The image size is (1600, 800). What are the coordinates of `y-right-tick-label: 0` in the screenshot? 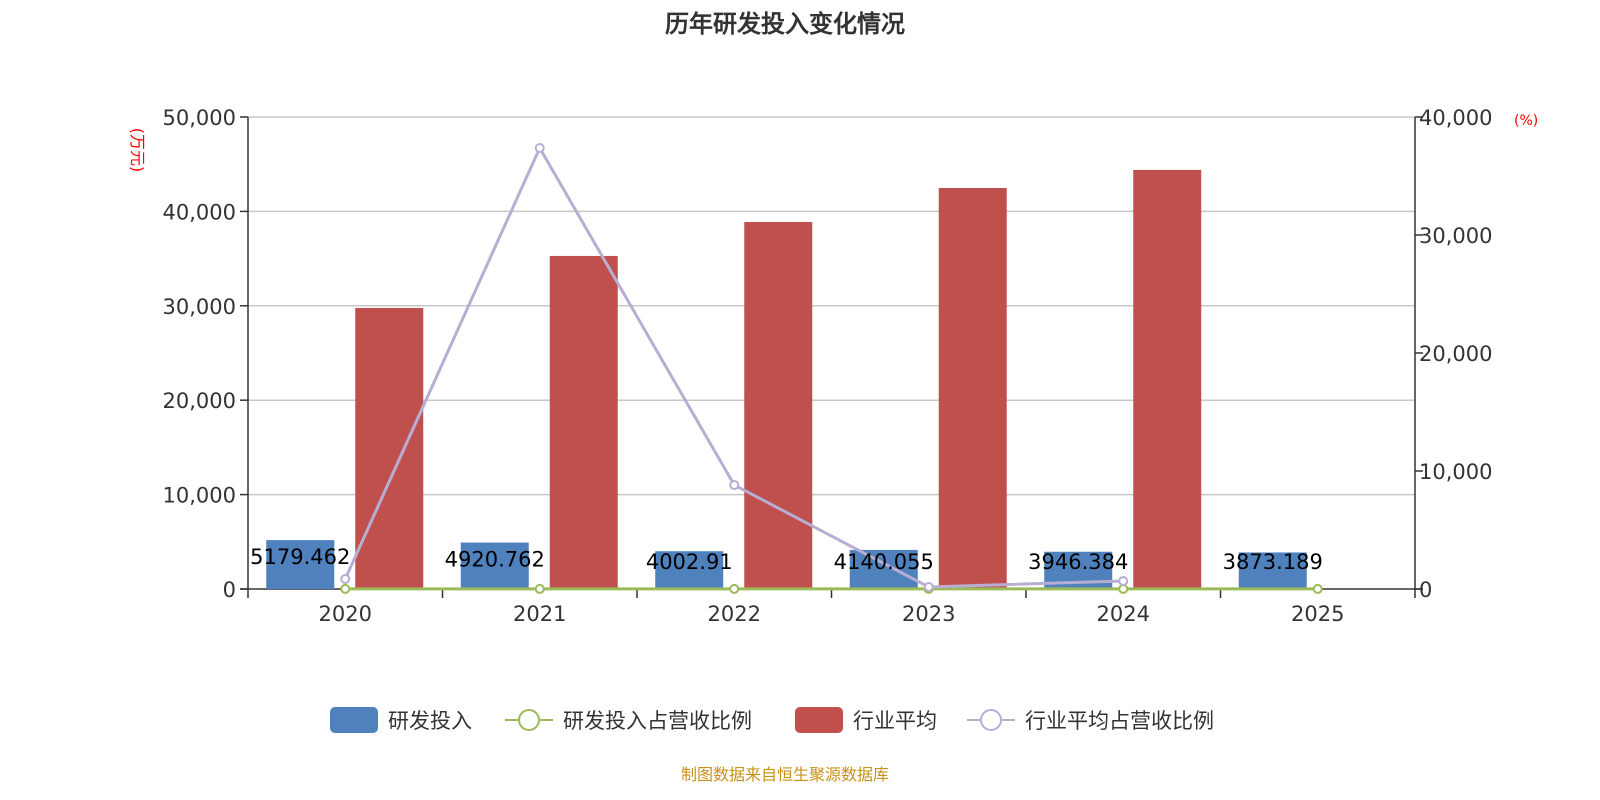 It's located at (1425, 590).